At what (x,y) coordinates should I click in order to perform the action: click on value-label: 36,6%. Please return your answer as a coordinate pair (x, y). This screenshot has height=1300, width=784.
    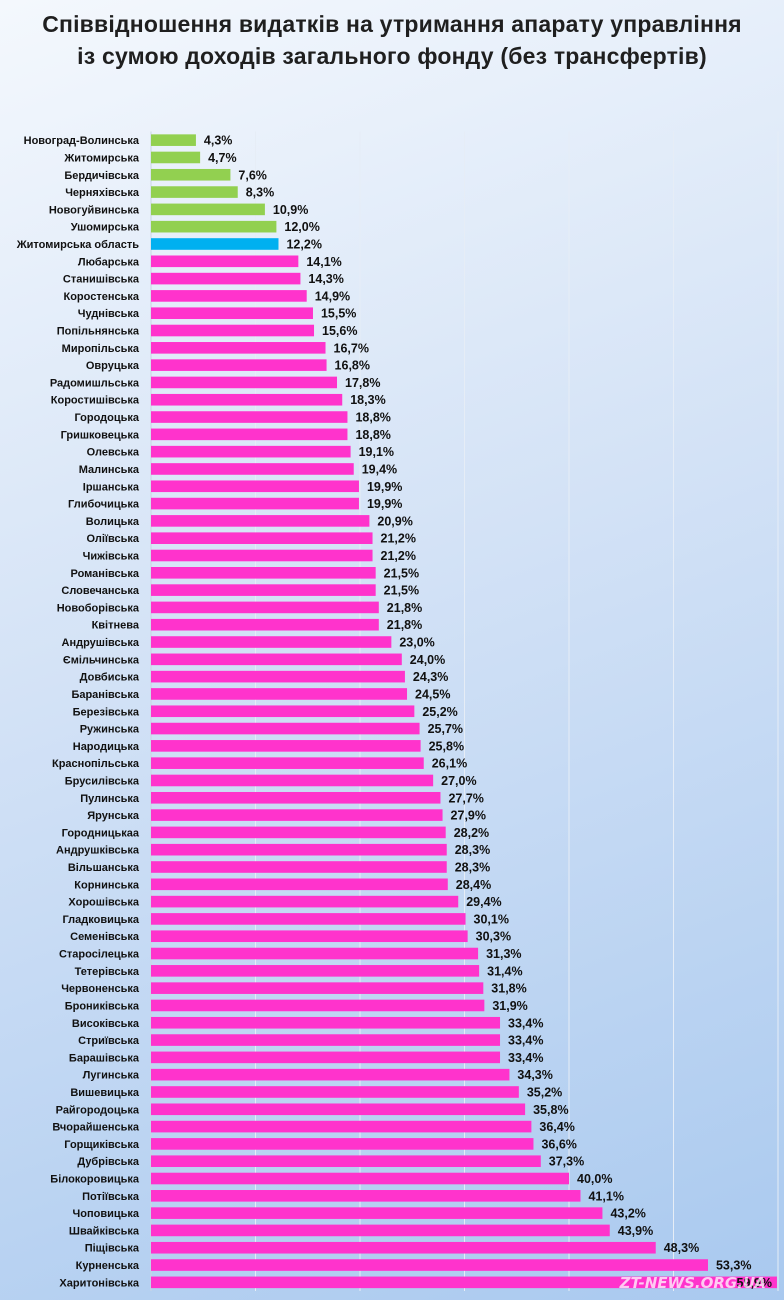
    Looking at the image, I should click on (558, 1144).